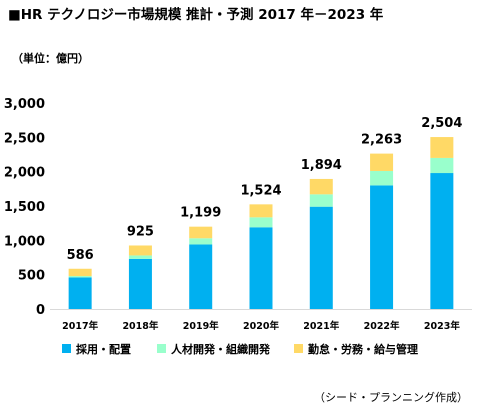 The width and height of the screenshot is (478, 409). I want to click on x-tick-label: 2019年, so click(201, 326).